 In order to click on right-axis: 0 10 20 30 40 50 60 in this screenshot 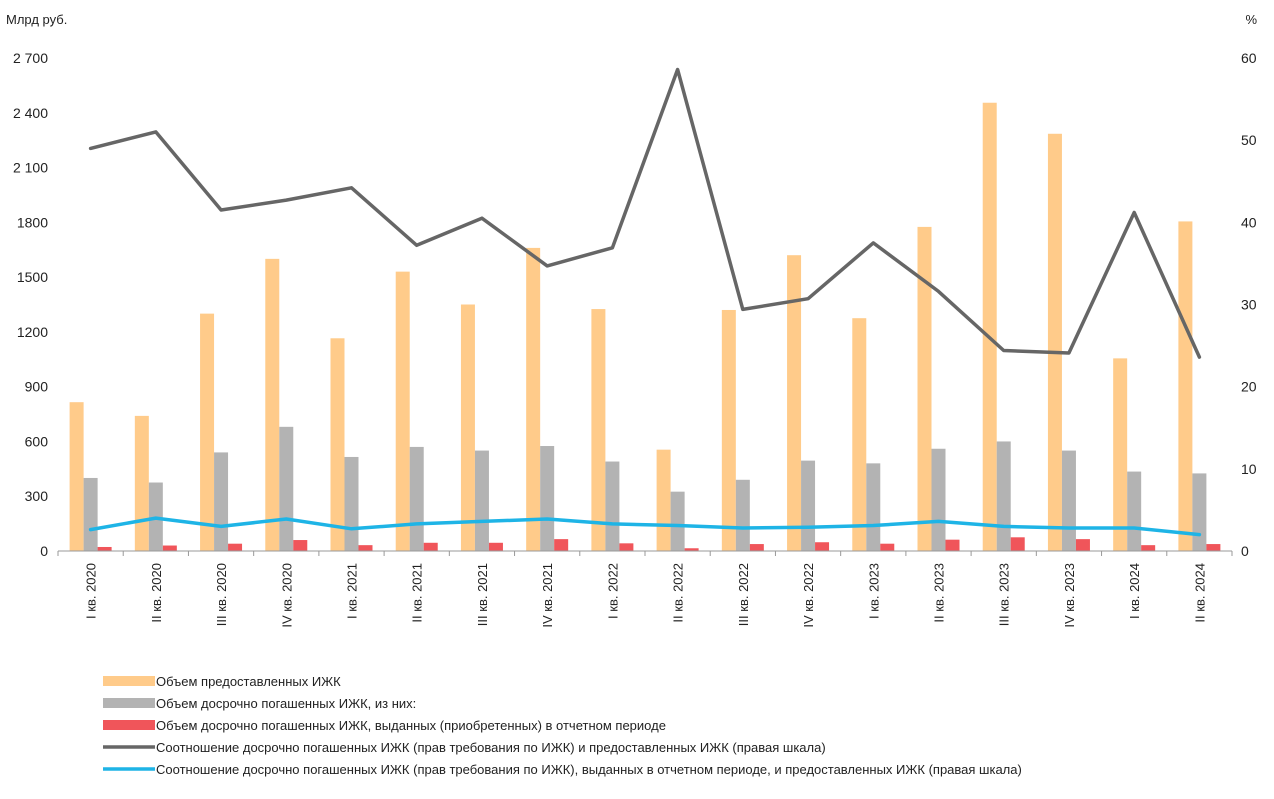, I will do `click(1249, 304)`.